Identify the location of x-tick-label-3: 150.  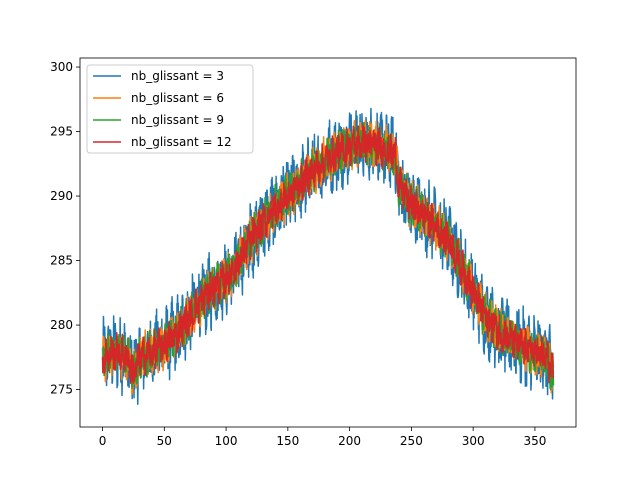
(287, 441).